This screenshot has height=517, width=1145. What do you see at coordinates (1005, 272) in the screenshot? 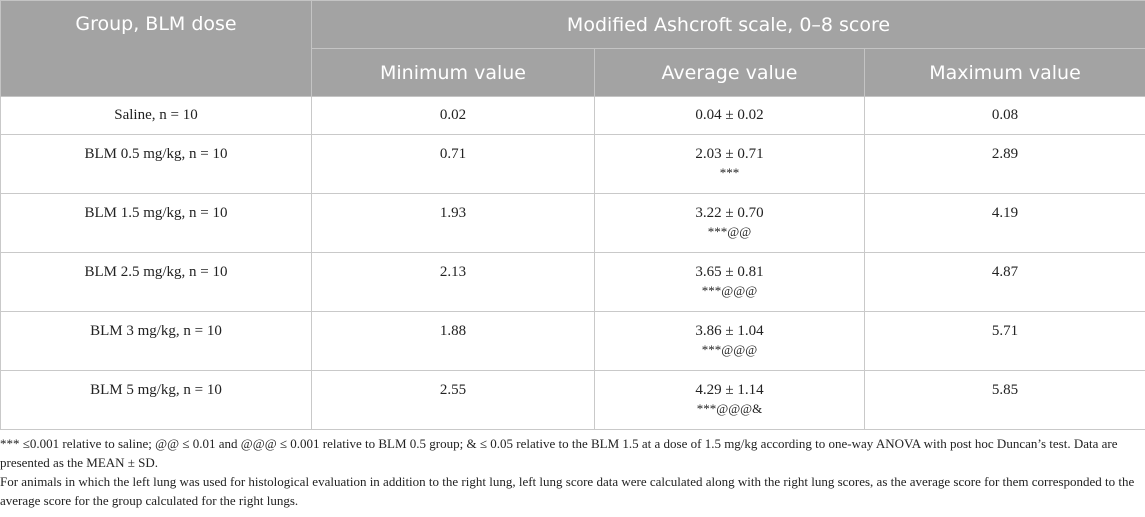
I see `max-value: 4.87` at bounding box center [1005, 272].